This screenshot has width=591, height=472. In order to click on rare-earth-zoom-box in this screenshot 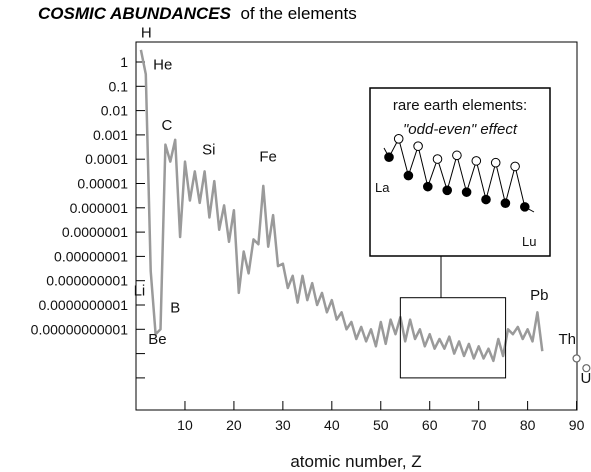, I will do `click(453, 338)`.